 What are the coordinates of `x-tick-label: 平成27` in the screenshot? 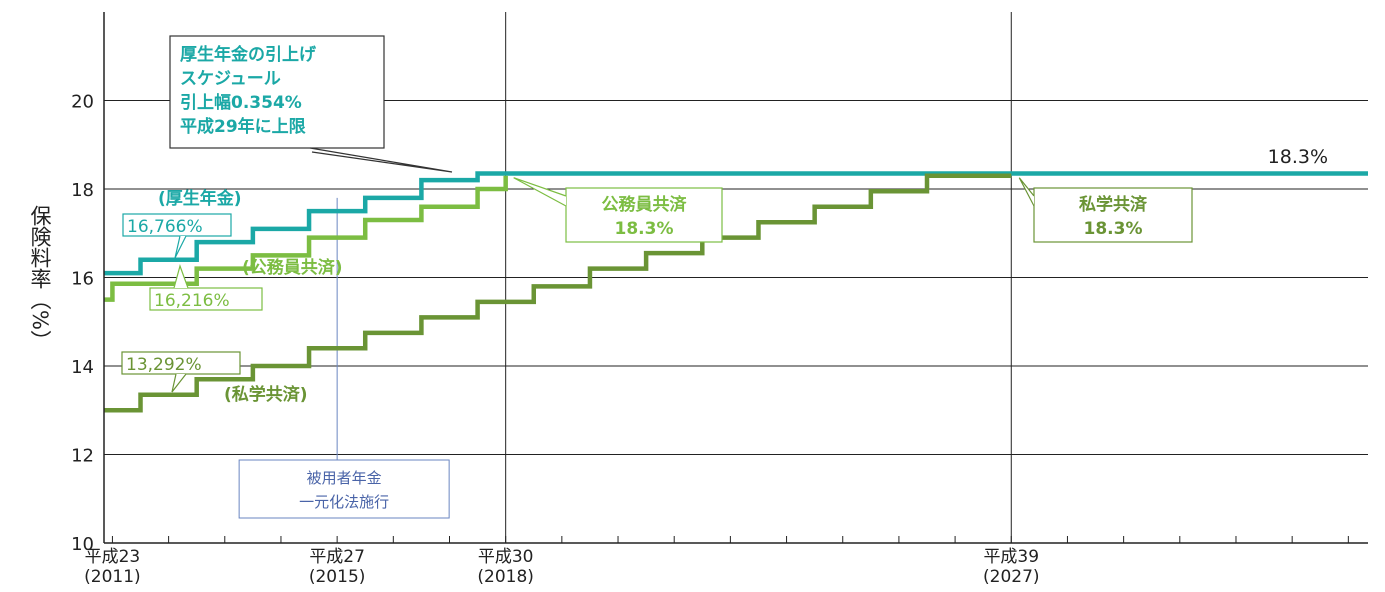 It's located at (337, 557).